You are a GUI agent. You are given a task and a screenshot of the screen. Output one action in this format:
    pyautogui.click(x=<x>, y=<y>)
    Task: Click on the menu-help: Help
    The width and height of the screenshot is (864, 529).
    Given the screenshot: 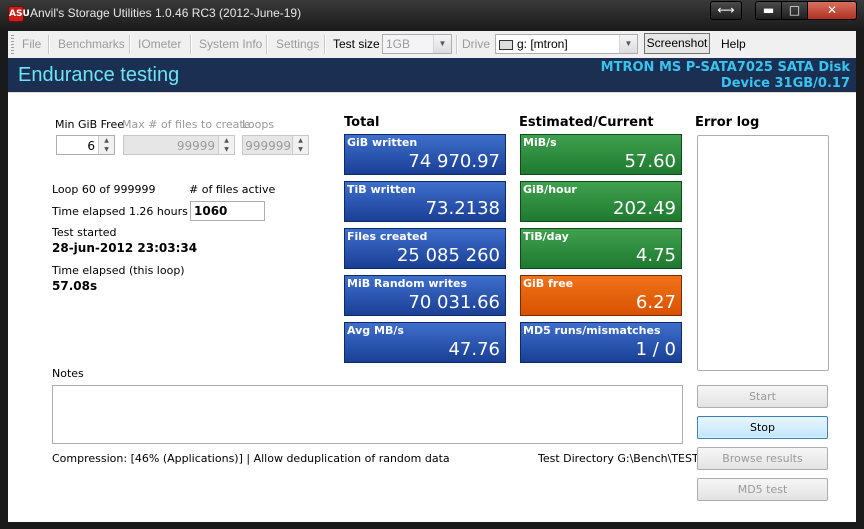 What is the action you would take?
    pyautogui.click(x=733, y=44)
    